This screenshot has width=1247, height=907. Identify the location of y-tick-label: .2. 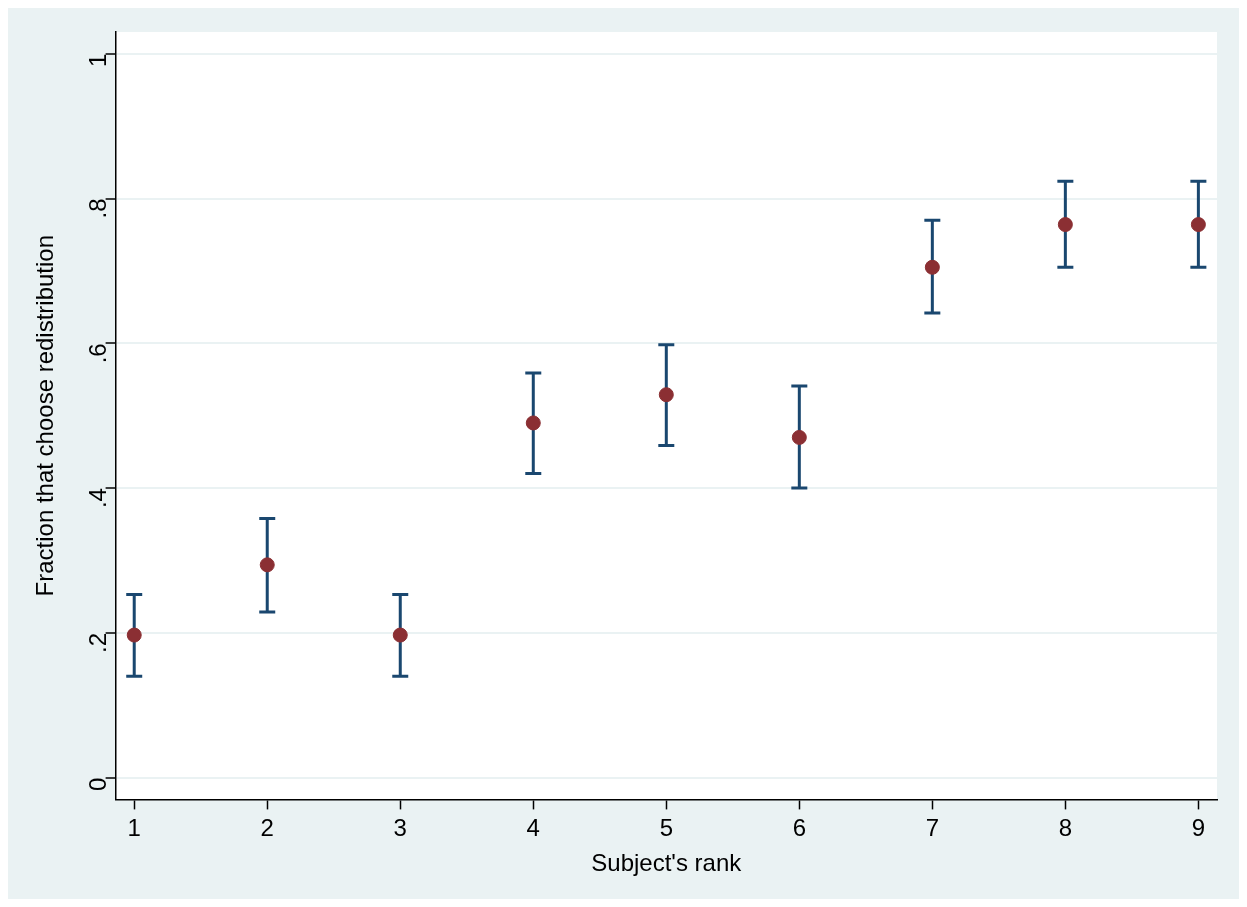
(98, 642).